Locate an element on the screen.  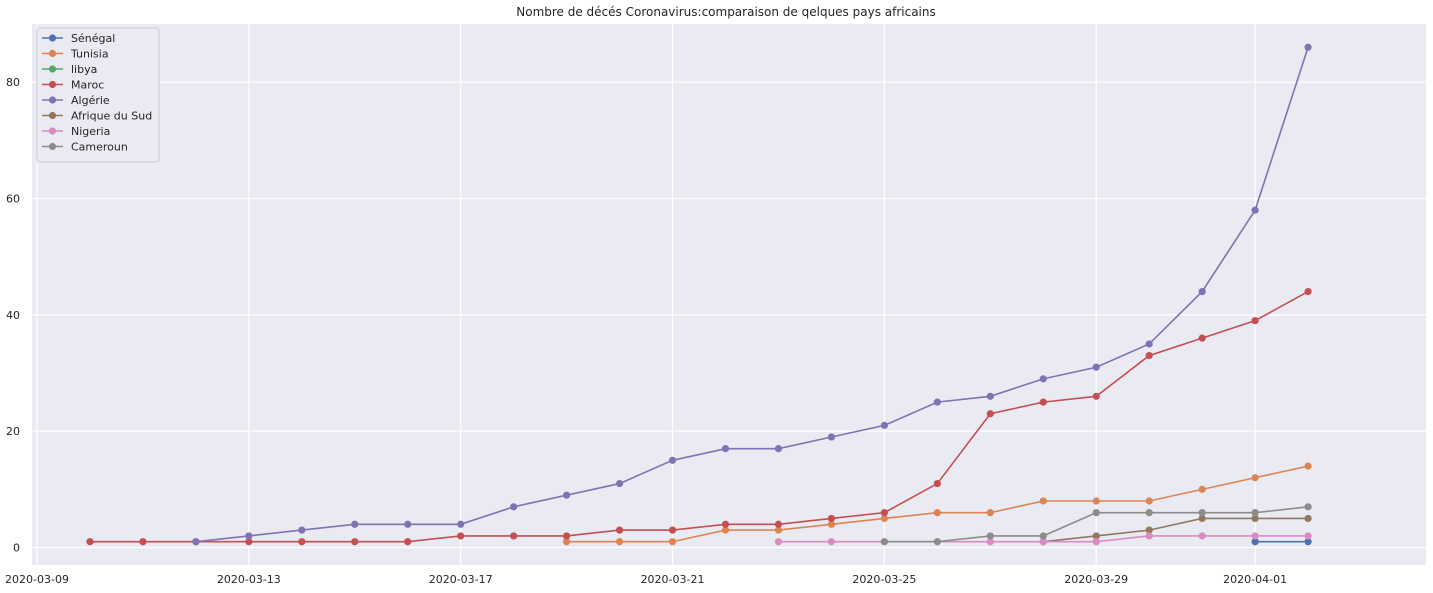
series-line is located at coordinates (1176, 530).